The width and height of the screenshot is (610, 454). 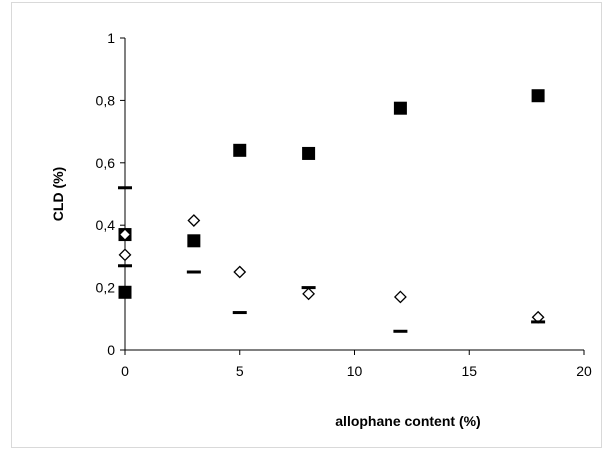 I want to click on y-tick-label: 0,8, so click(x=106, y=100).